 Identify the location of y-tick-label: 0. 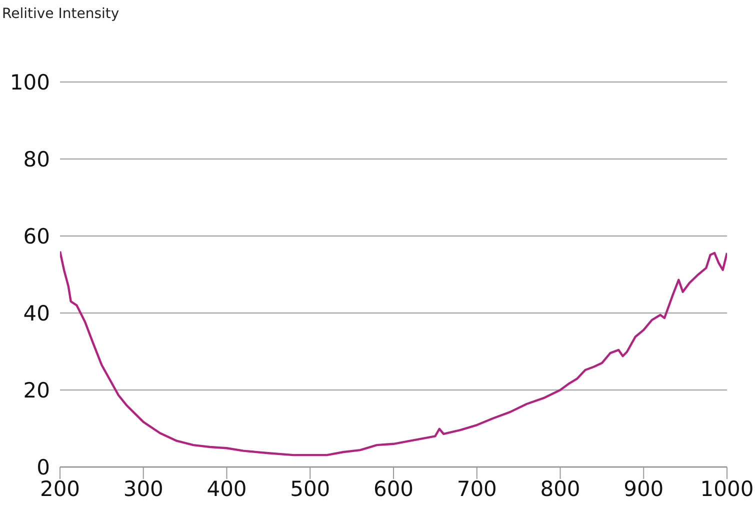
(43, 467).